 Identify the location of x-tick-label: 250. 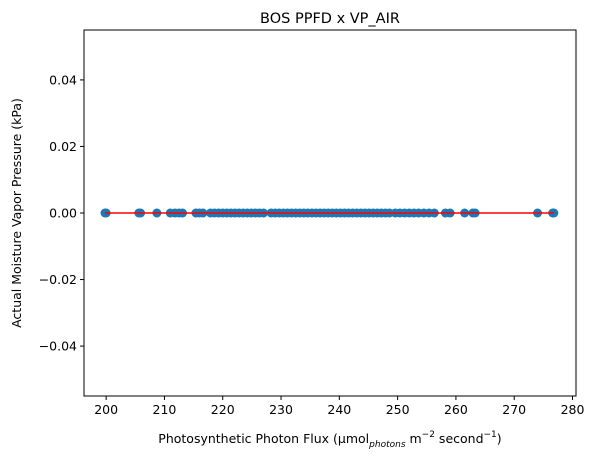
(398, 409).